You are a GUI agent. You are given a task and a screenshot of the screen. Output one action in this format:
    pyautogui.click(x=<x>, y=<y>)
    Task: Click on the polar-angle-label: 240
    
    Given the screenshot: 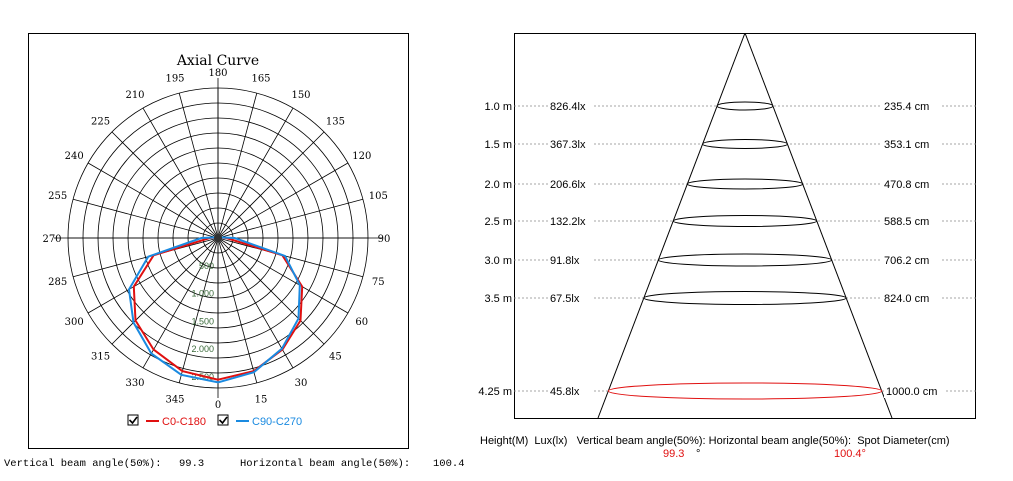 What is the action you would take?
    pyautogui.click(x=74, y=156)
    